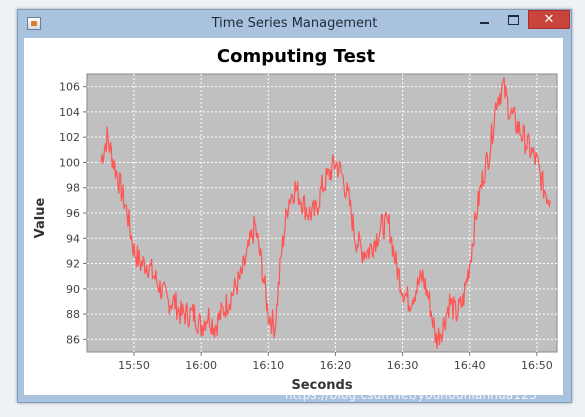  I want to click on maximize-icon, so click(513, 20).